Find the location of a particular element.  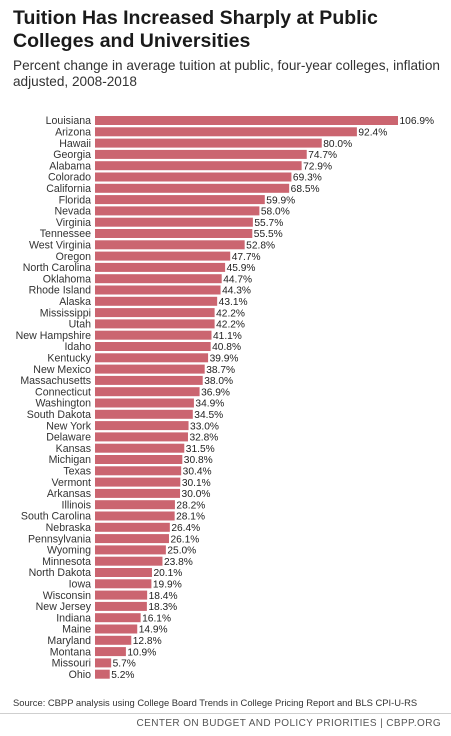

category-label-florida: Florida is located at coordinates (75, 200).